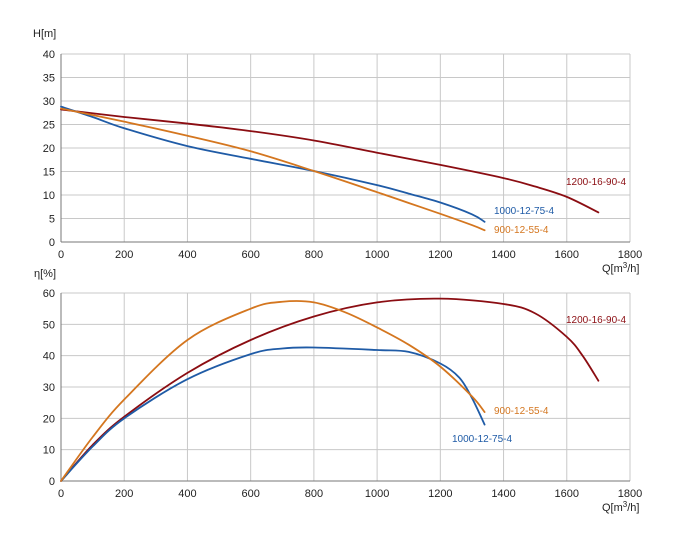  What do you see at coordinates (49, 79) in the screenshot?
I see `y-tick-label: 35` at bounding box center [49, 79].